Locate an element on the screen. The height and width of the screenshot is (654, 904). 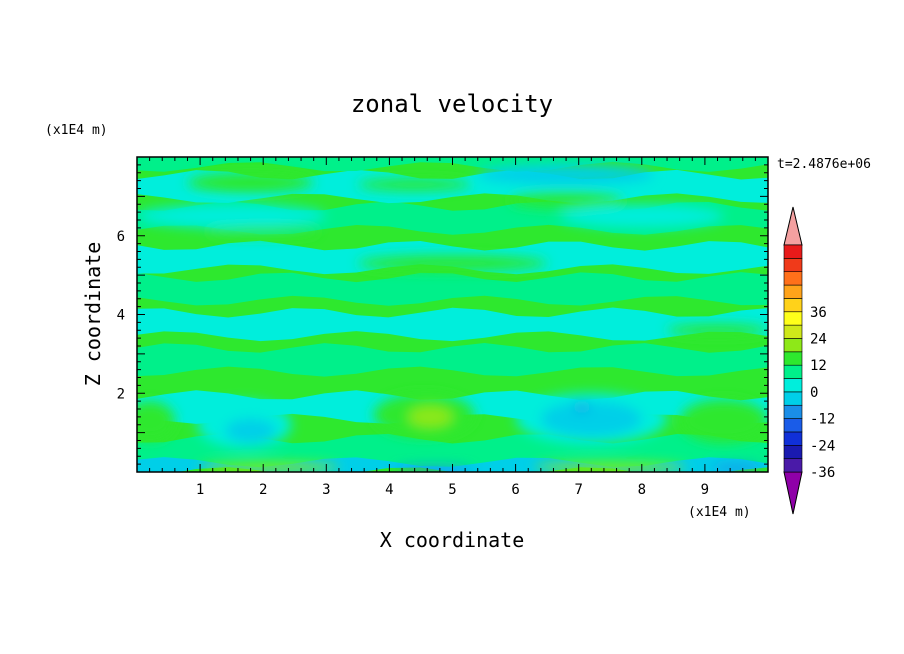
colorbar: 36 24 12 0 -12 -24 -36 is located at coordinates (809, 360).